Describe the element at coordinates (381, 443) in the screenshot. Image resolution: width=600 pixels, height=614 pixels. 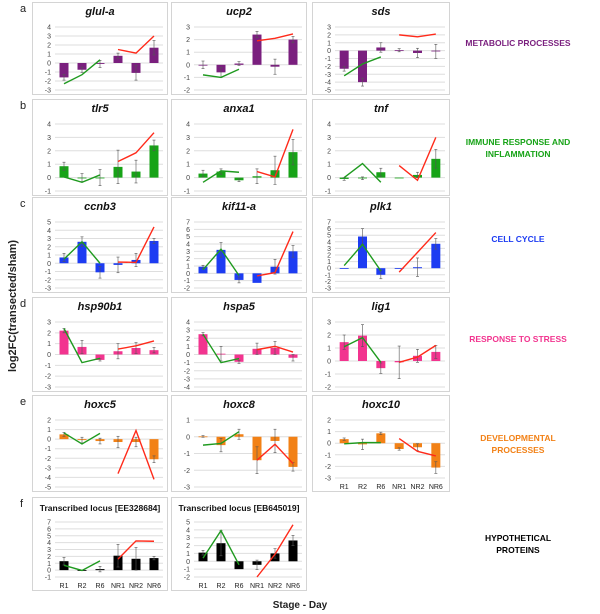
I see `chart-panel: hoxc10 -3 -2 -1 0 1 2 R1 R2 R6 NR1 NR2 NR6` at that location.